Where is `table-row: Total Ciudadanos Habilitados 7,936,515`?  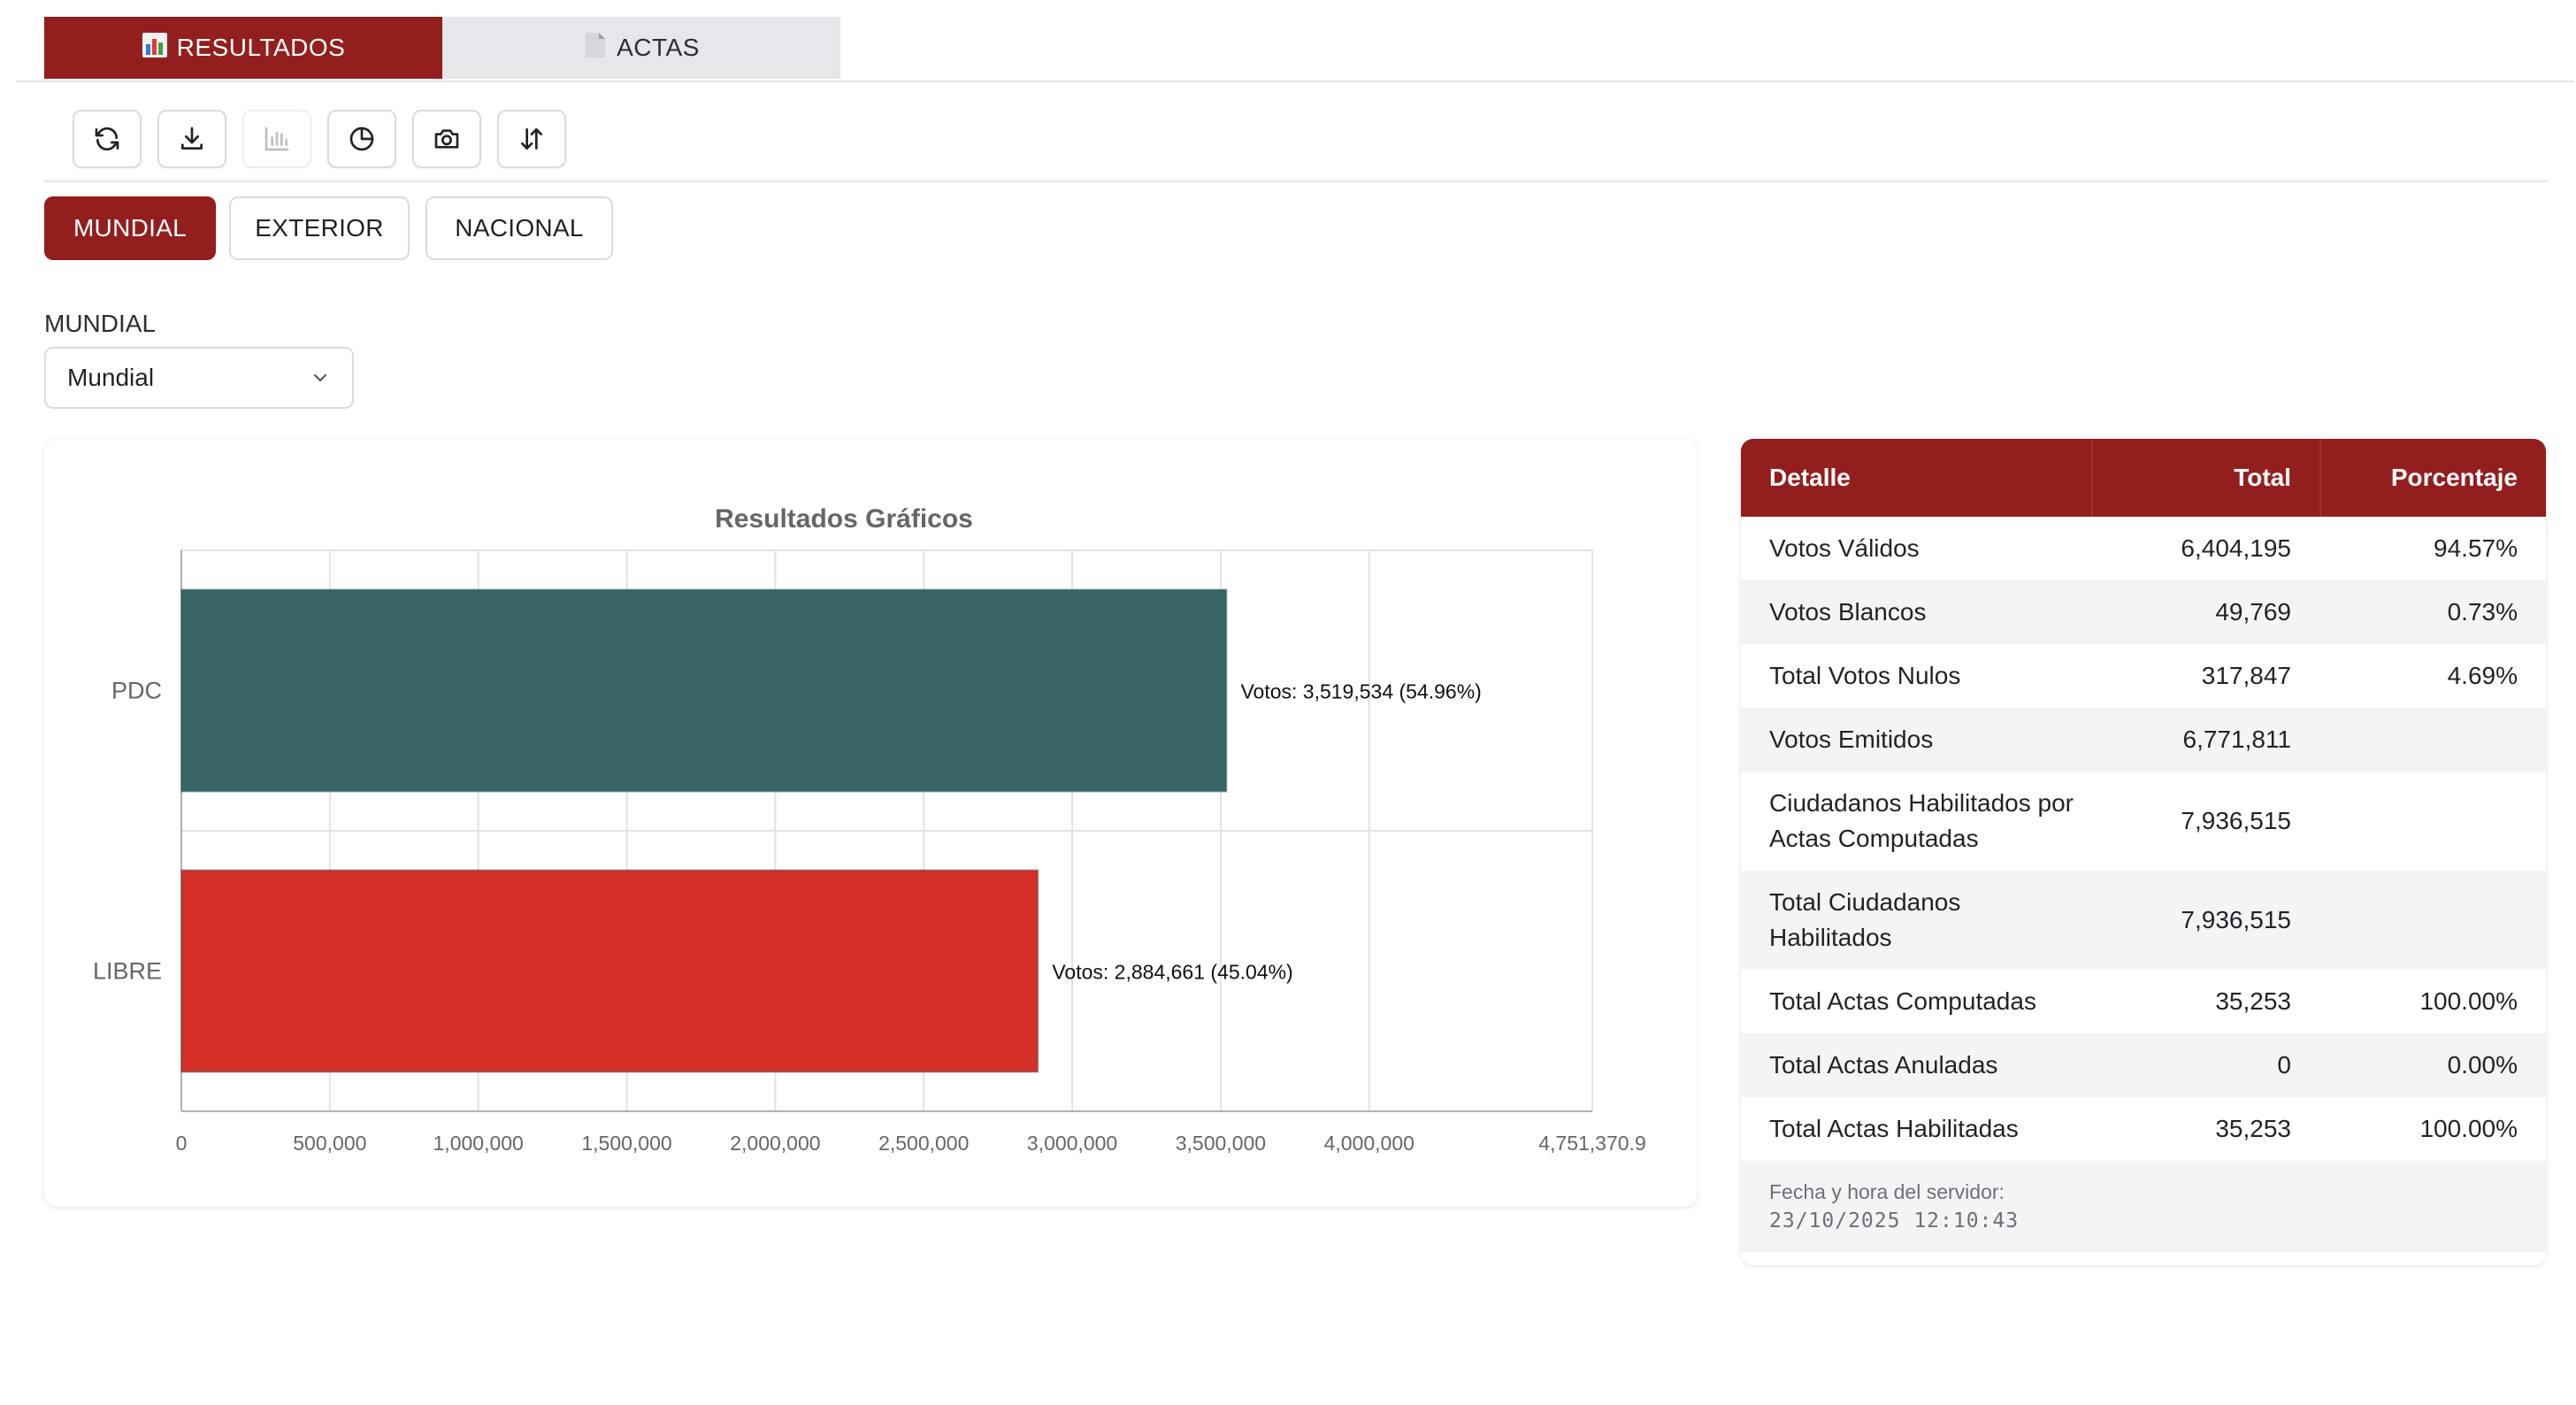
table-row: Total Ciudadanos Habilitados 7,936,515 is located at coordinates (2143, 920).